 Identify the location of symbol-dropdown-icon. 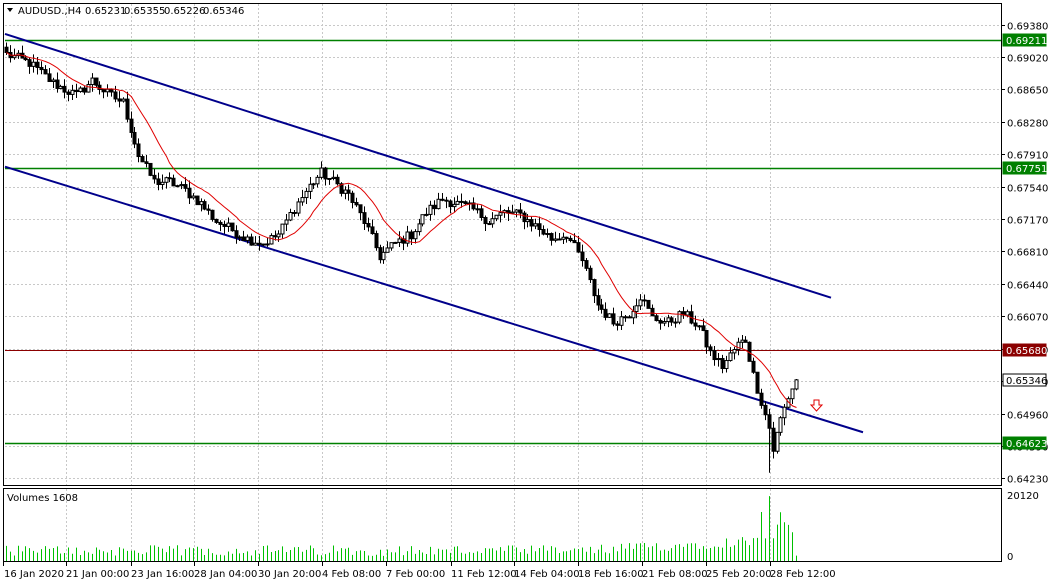
(10, 10).